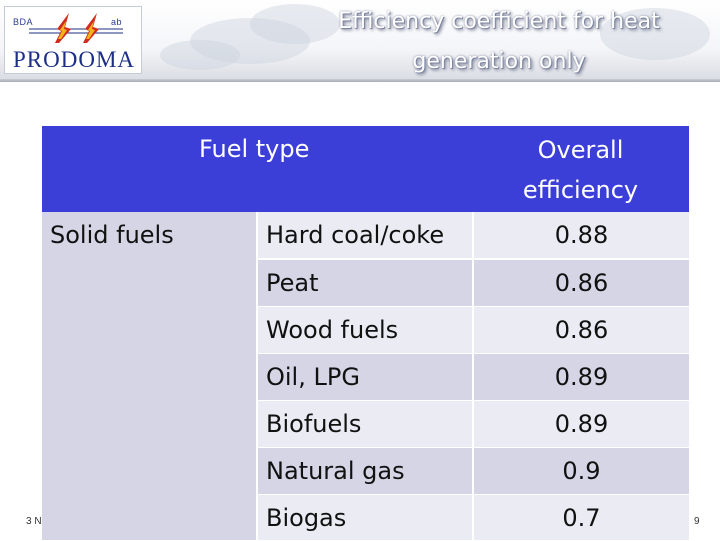 The width and height of the screenshot is (720, 541). I want to click on table-row-fuel: Biogas, so click(365, 517).